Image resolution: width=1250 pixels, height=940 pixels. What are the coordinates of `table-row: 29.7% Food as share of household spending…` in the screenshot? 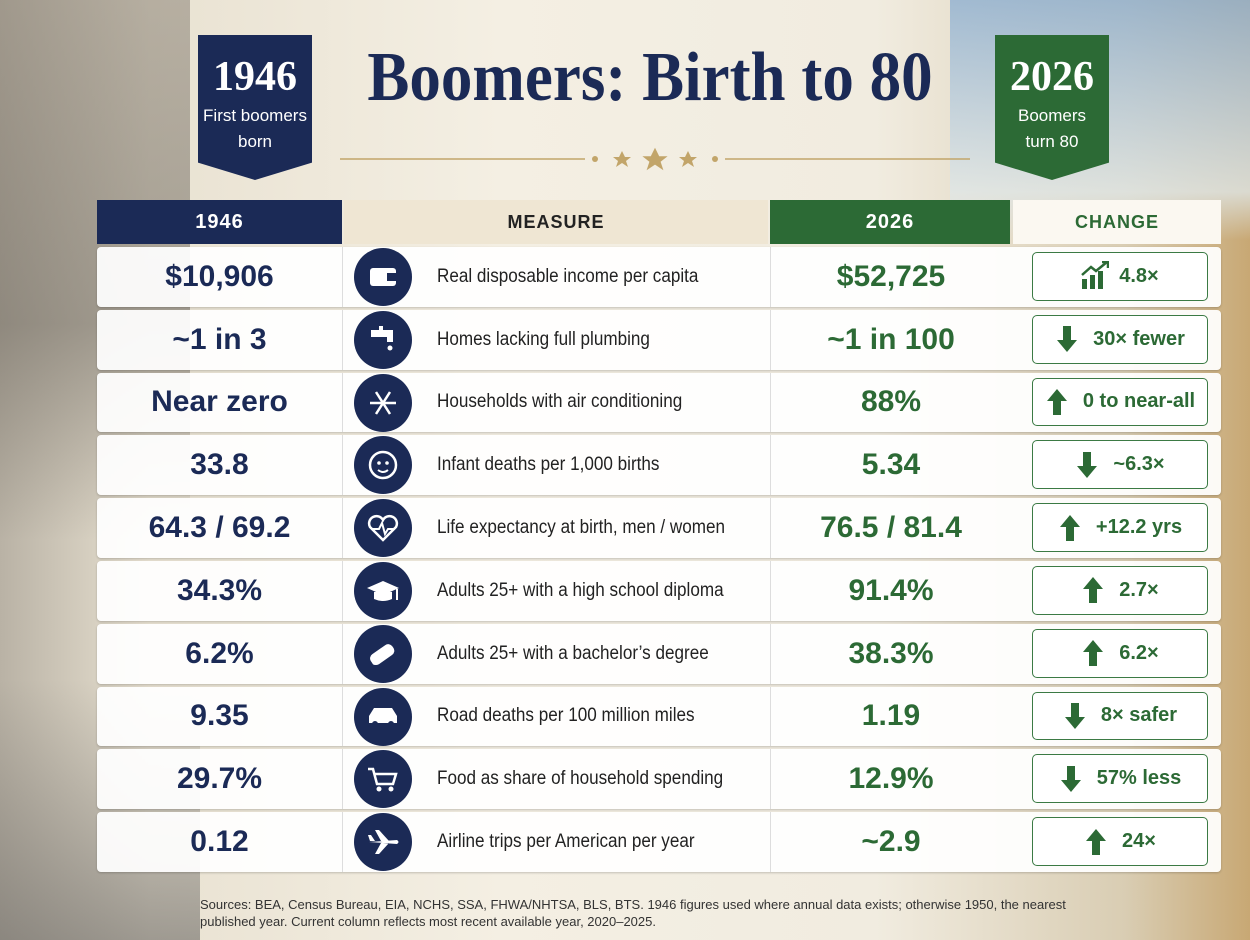 It's located at (659, 779).